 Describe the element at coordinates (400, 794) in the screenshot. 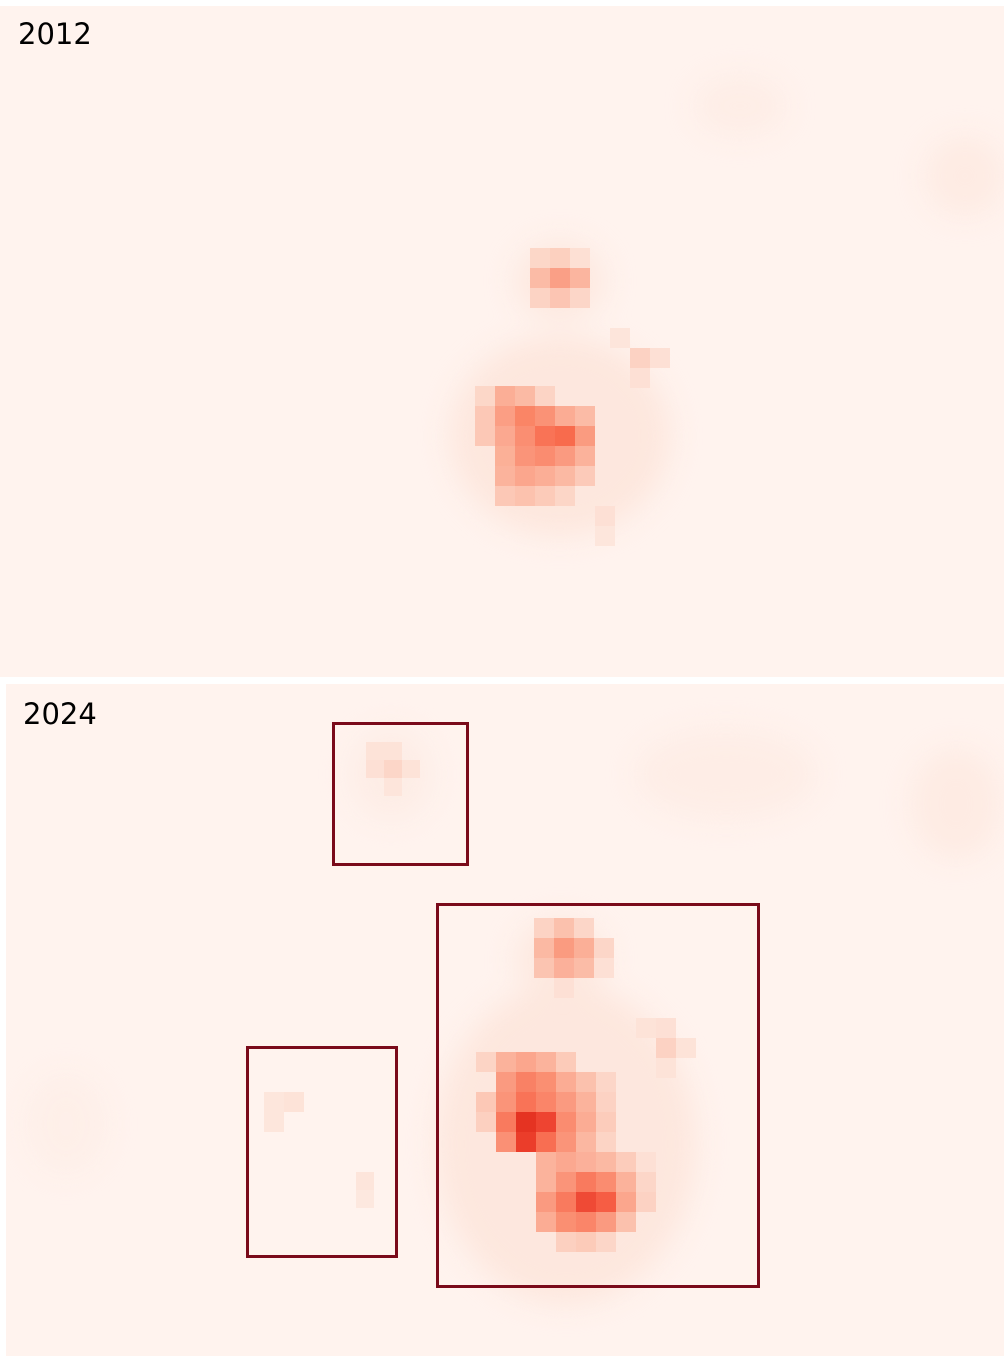

I see `highlight-box-northwest` at that location.